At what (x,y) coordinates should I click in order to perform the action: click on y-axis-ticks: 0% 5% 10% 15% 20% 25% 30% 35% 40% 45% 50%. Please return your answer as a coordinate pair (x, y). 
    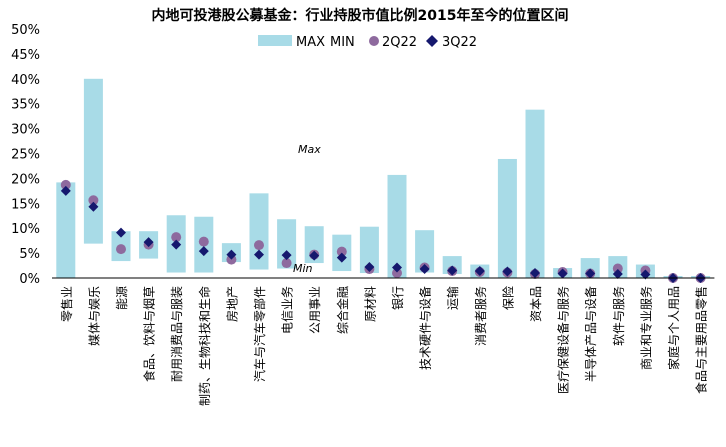
    Looking at the image, I should click on (25, 155).